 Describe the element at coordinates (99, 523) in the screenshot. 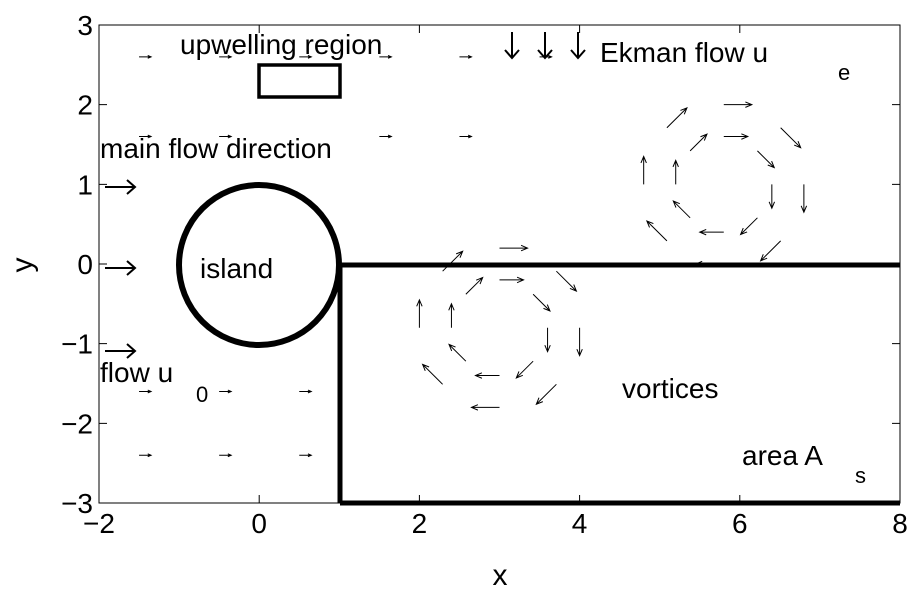

I see `x-tick-label: −2` at that location.